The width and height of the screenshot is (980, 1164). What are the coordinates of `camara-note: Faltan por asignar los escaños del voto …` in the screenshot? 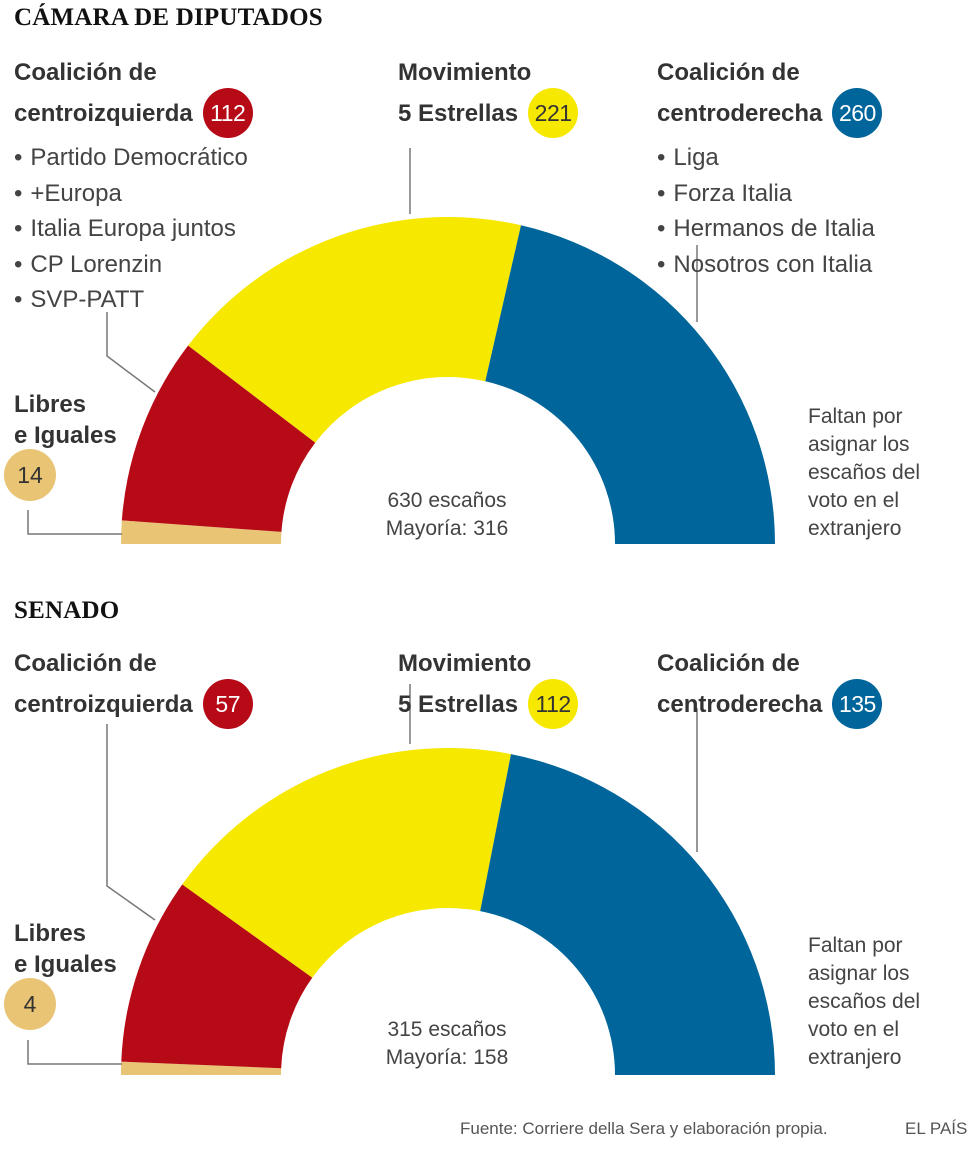 It's located at (883, 473).